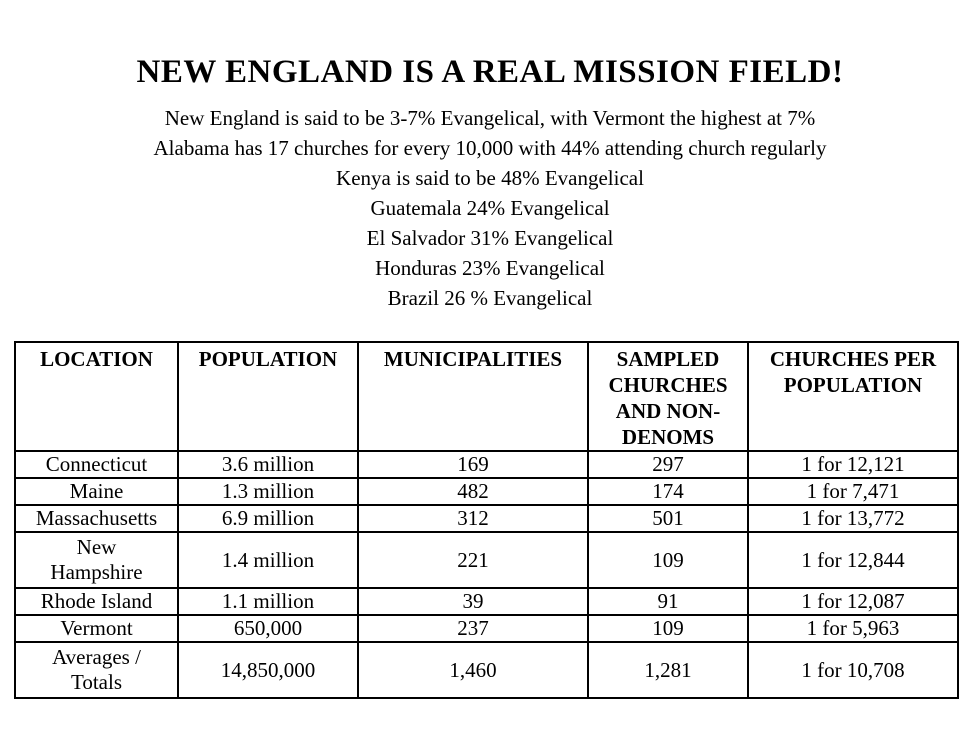 This screenshot has width=980, height=729. What do you see at coordinates (853, 670) in the screenshot?
I see `cell-churches-per-population: 1 for 10,708` at bounding box center [853, 670].